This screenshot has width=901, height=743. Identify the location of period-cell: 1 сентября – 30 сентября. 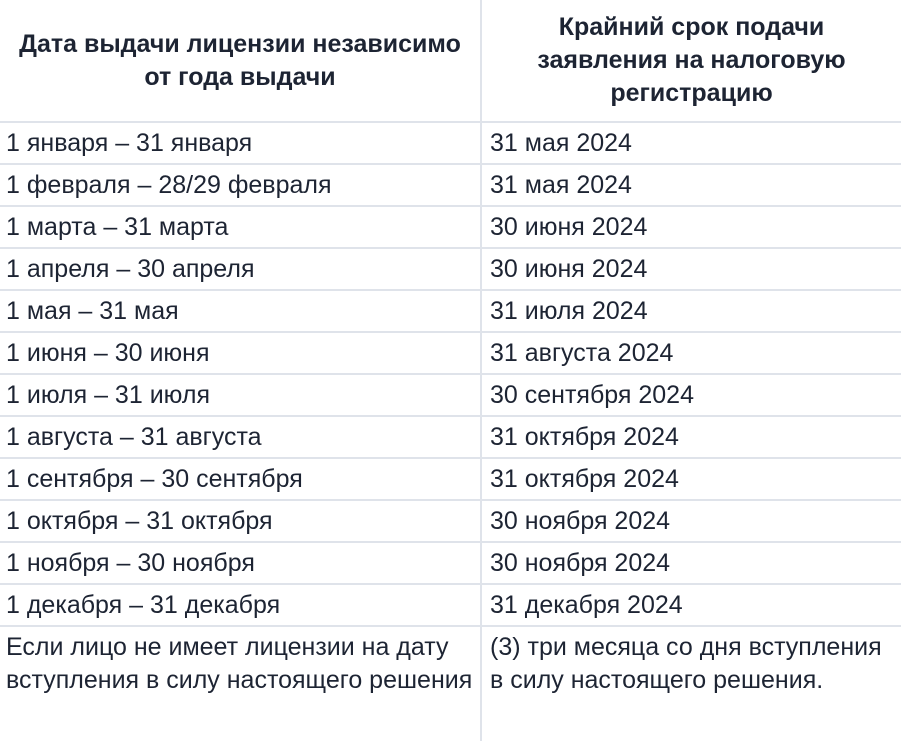
(240, 479).